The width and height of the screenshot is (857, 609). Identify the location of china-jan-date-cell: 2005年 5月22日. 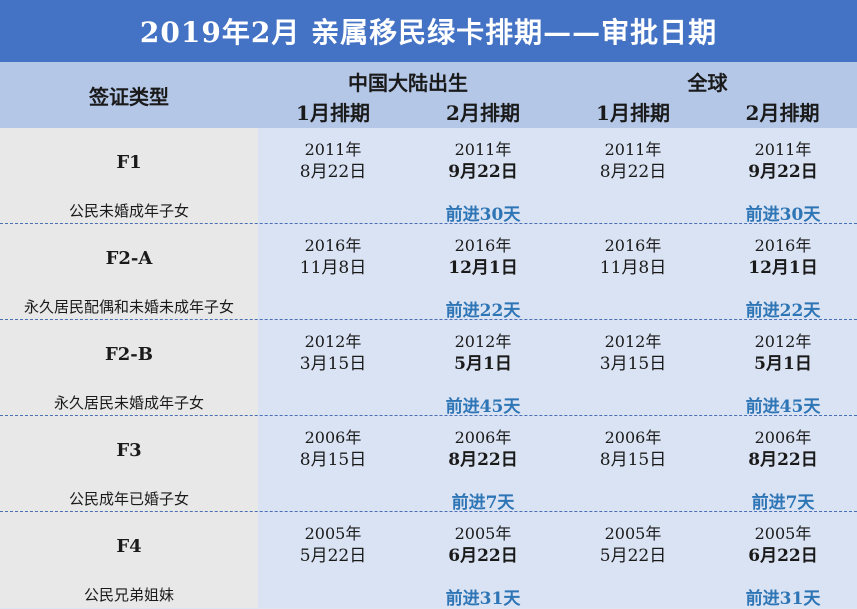
(333, 545).